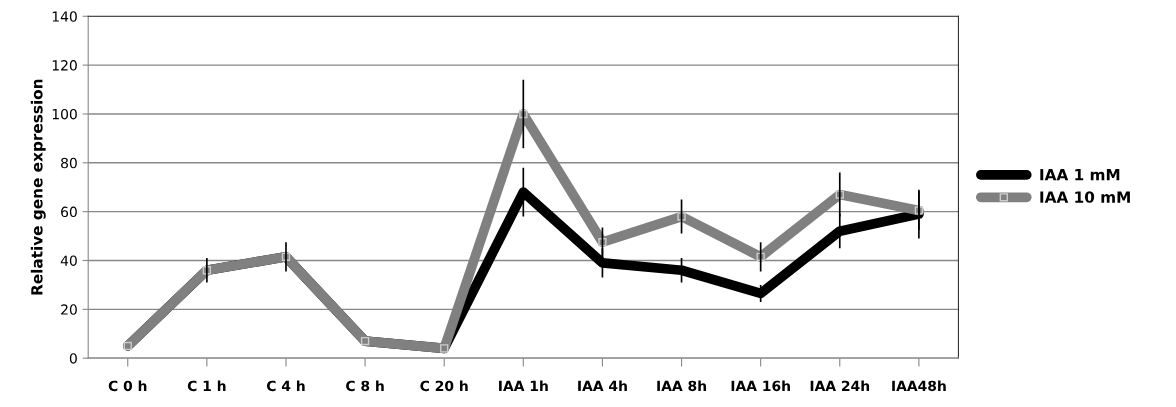 This screenshot has height=407, width=1176. What do you see at coordinates (444, 386) in the screenshot?
I see `x-tick-label: C 20 h` at bounding box center [444, 386].